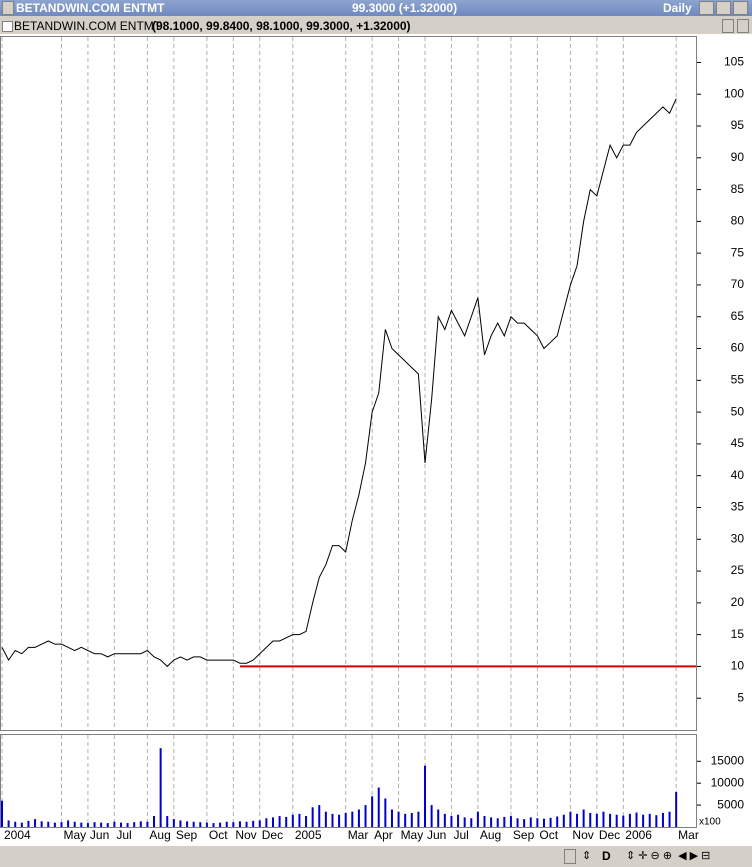 This screenshot has height=867, width=752. What do you see at coordinates (740, 8) in the screenshot?
I see `close-button` at bounding box center [740, 8].